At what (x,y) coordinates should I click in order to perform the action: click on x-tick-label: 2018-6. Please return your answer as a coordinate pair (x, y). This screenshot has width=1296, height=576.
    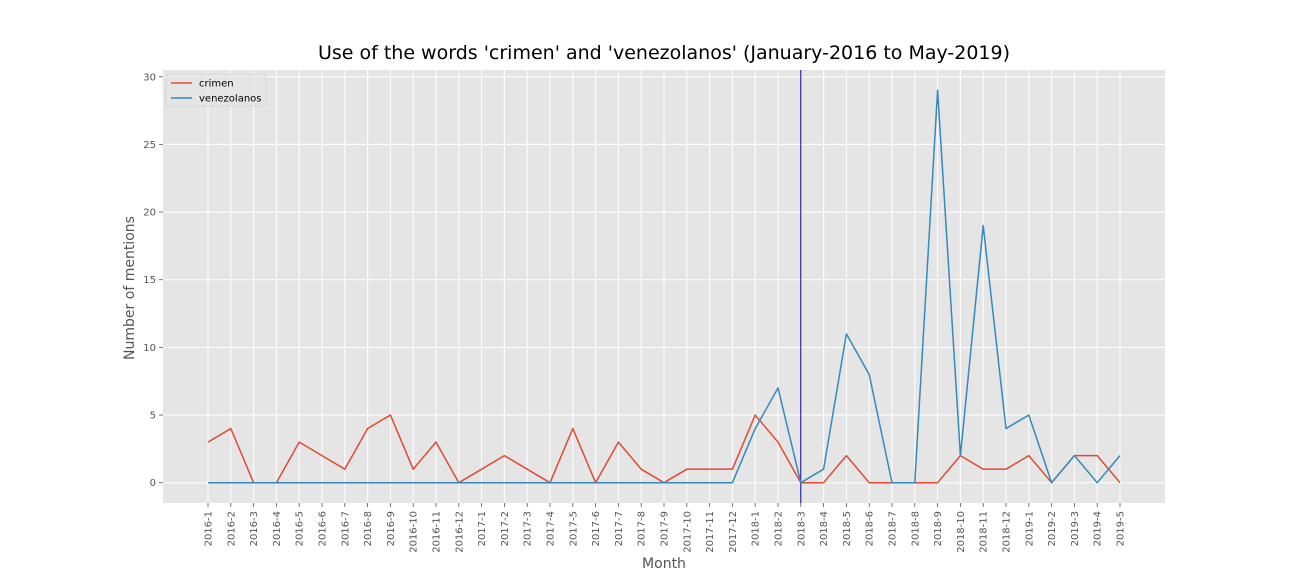
    Looking at the image, I should click on (870, 528).